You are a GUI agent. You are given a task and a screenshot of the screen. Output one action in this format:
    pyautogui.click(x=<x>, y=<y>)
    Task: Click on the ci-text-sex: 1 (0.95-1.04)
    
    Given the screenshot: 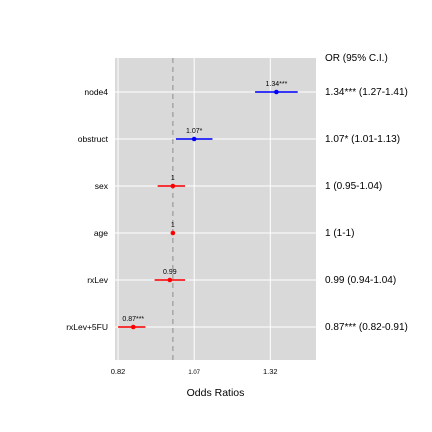 What is the action you would take?
    pyautogui.click(x=353, y=186)
    